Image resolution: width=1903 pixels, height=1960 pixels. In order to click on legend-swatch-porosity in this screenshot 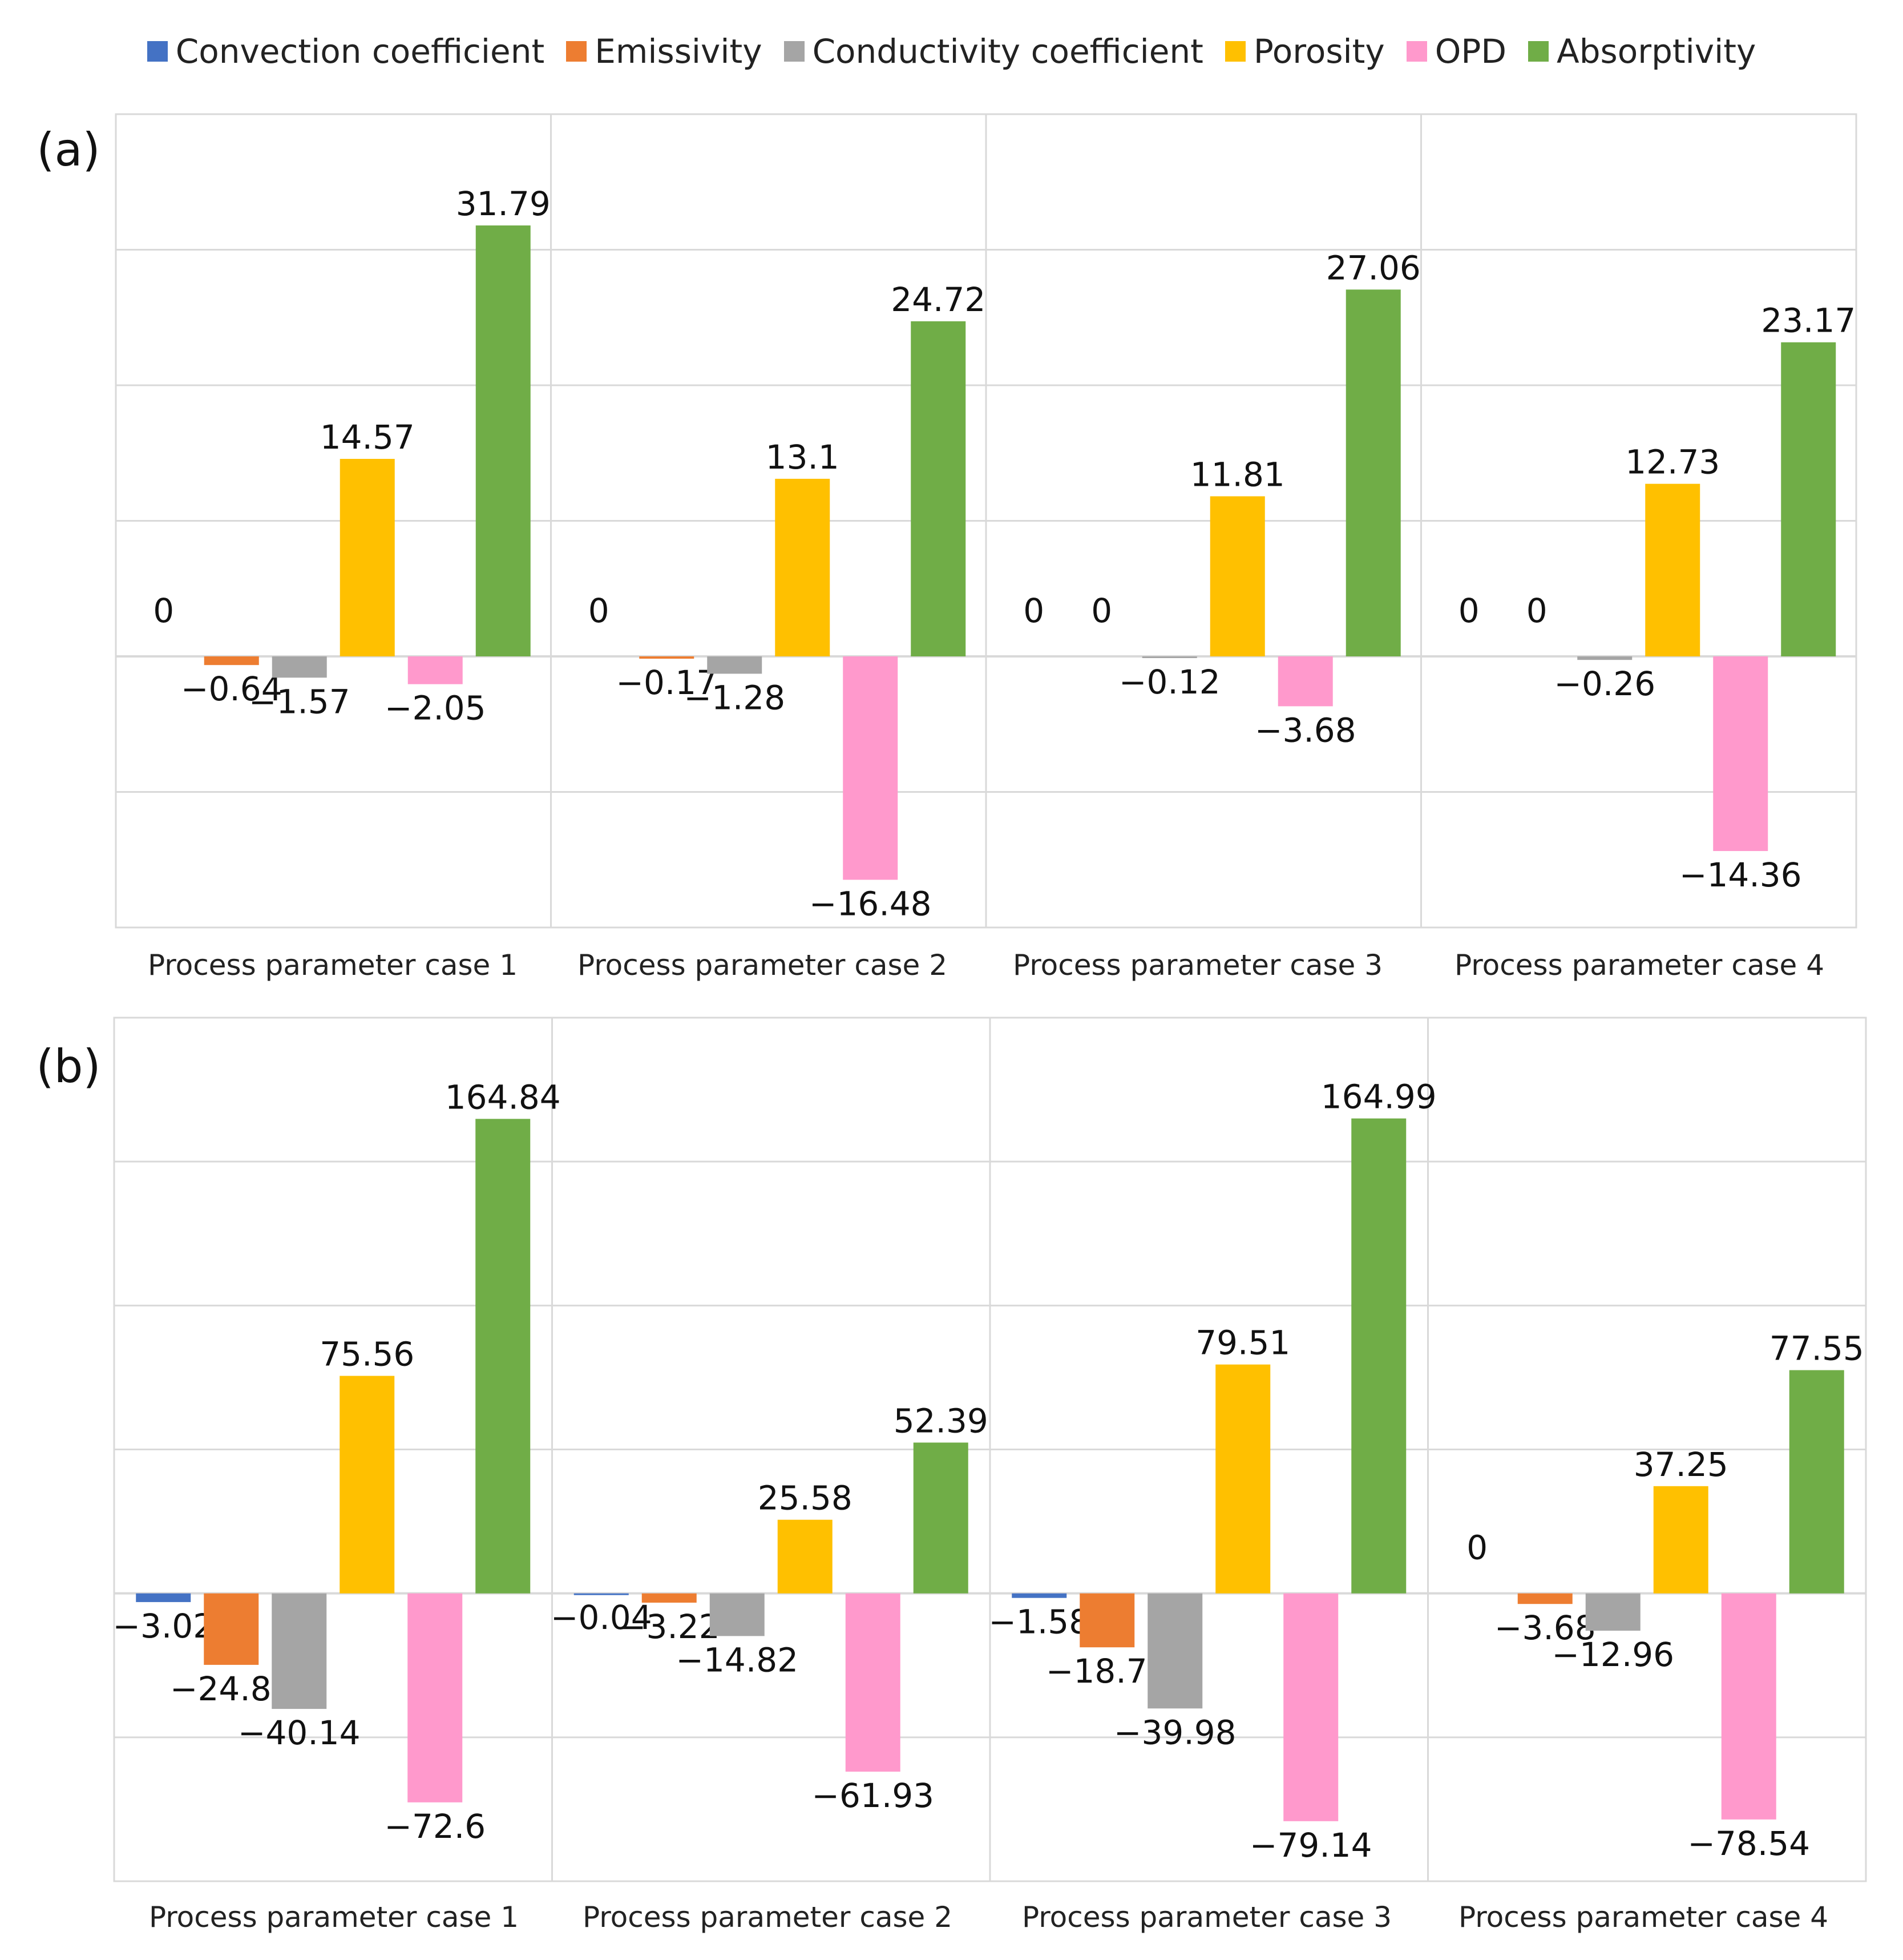, I will do `click(1235, 52)`.